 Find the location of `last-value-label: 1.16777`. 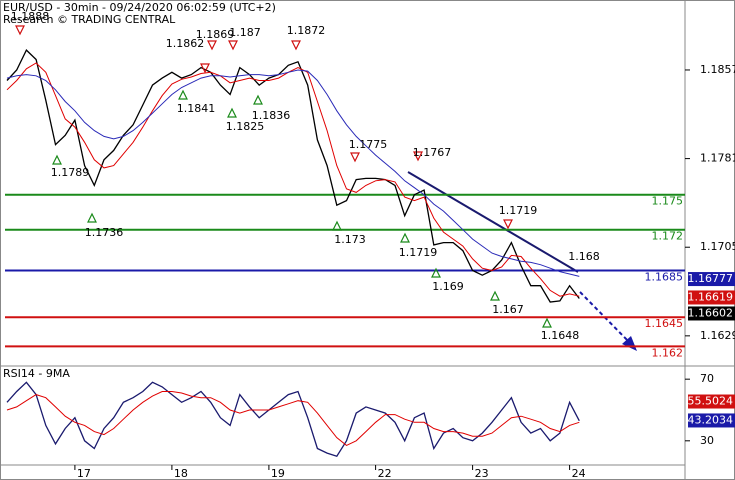

last-value-label: 1.16777 is located at coordinates (711, 278).